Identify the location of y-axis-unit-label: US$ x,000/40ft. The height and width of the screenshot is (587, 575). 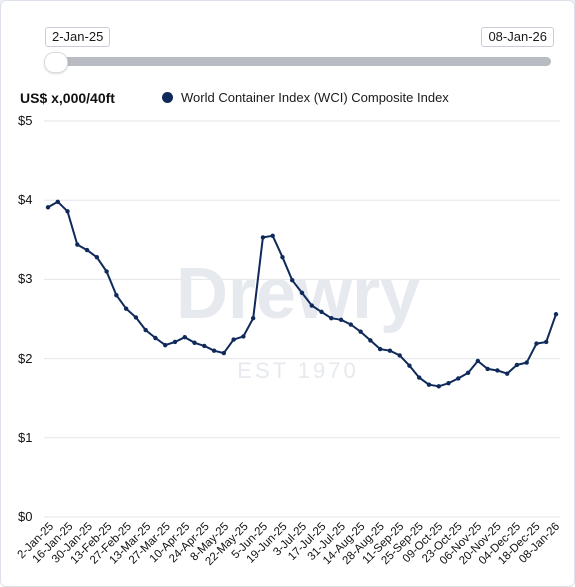
(67, 98).